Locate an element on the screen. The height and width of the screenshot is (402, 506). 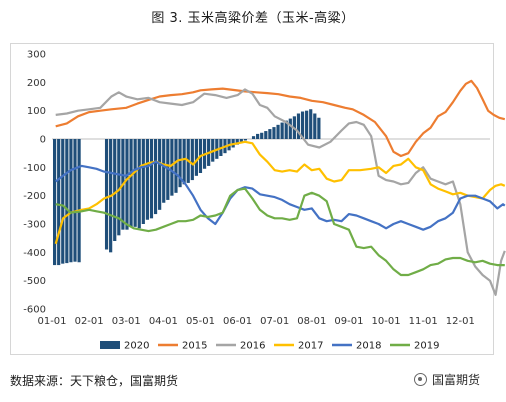
y-tick-label: 300 is located at coordinates (36, 55).